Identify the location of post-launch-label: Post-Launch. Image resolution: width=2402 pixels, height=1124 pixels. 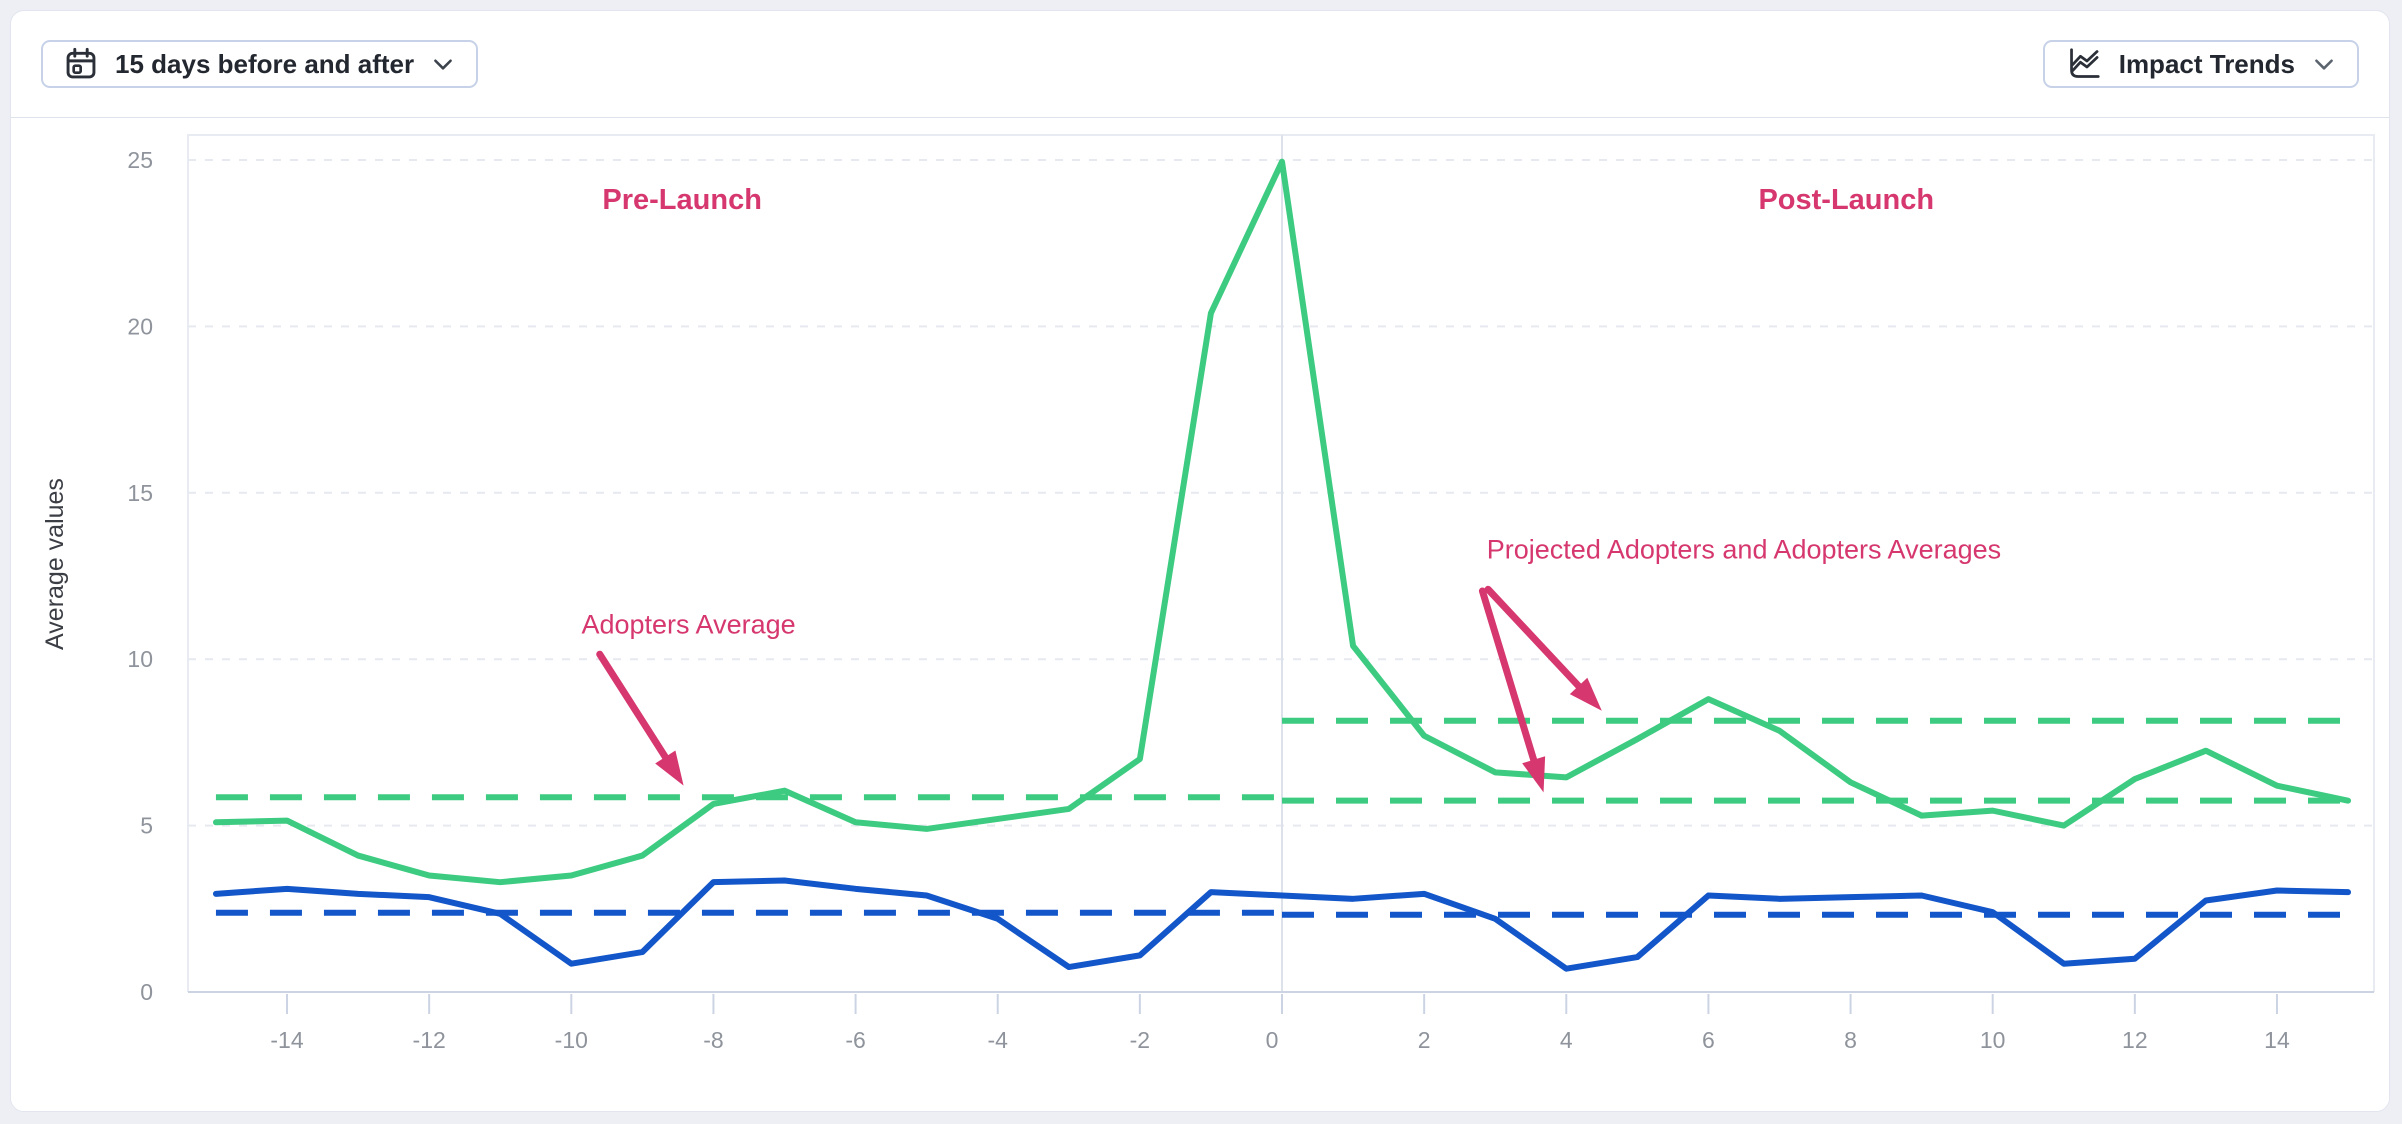
(1846, 200).